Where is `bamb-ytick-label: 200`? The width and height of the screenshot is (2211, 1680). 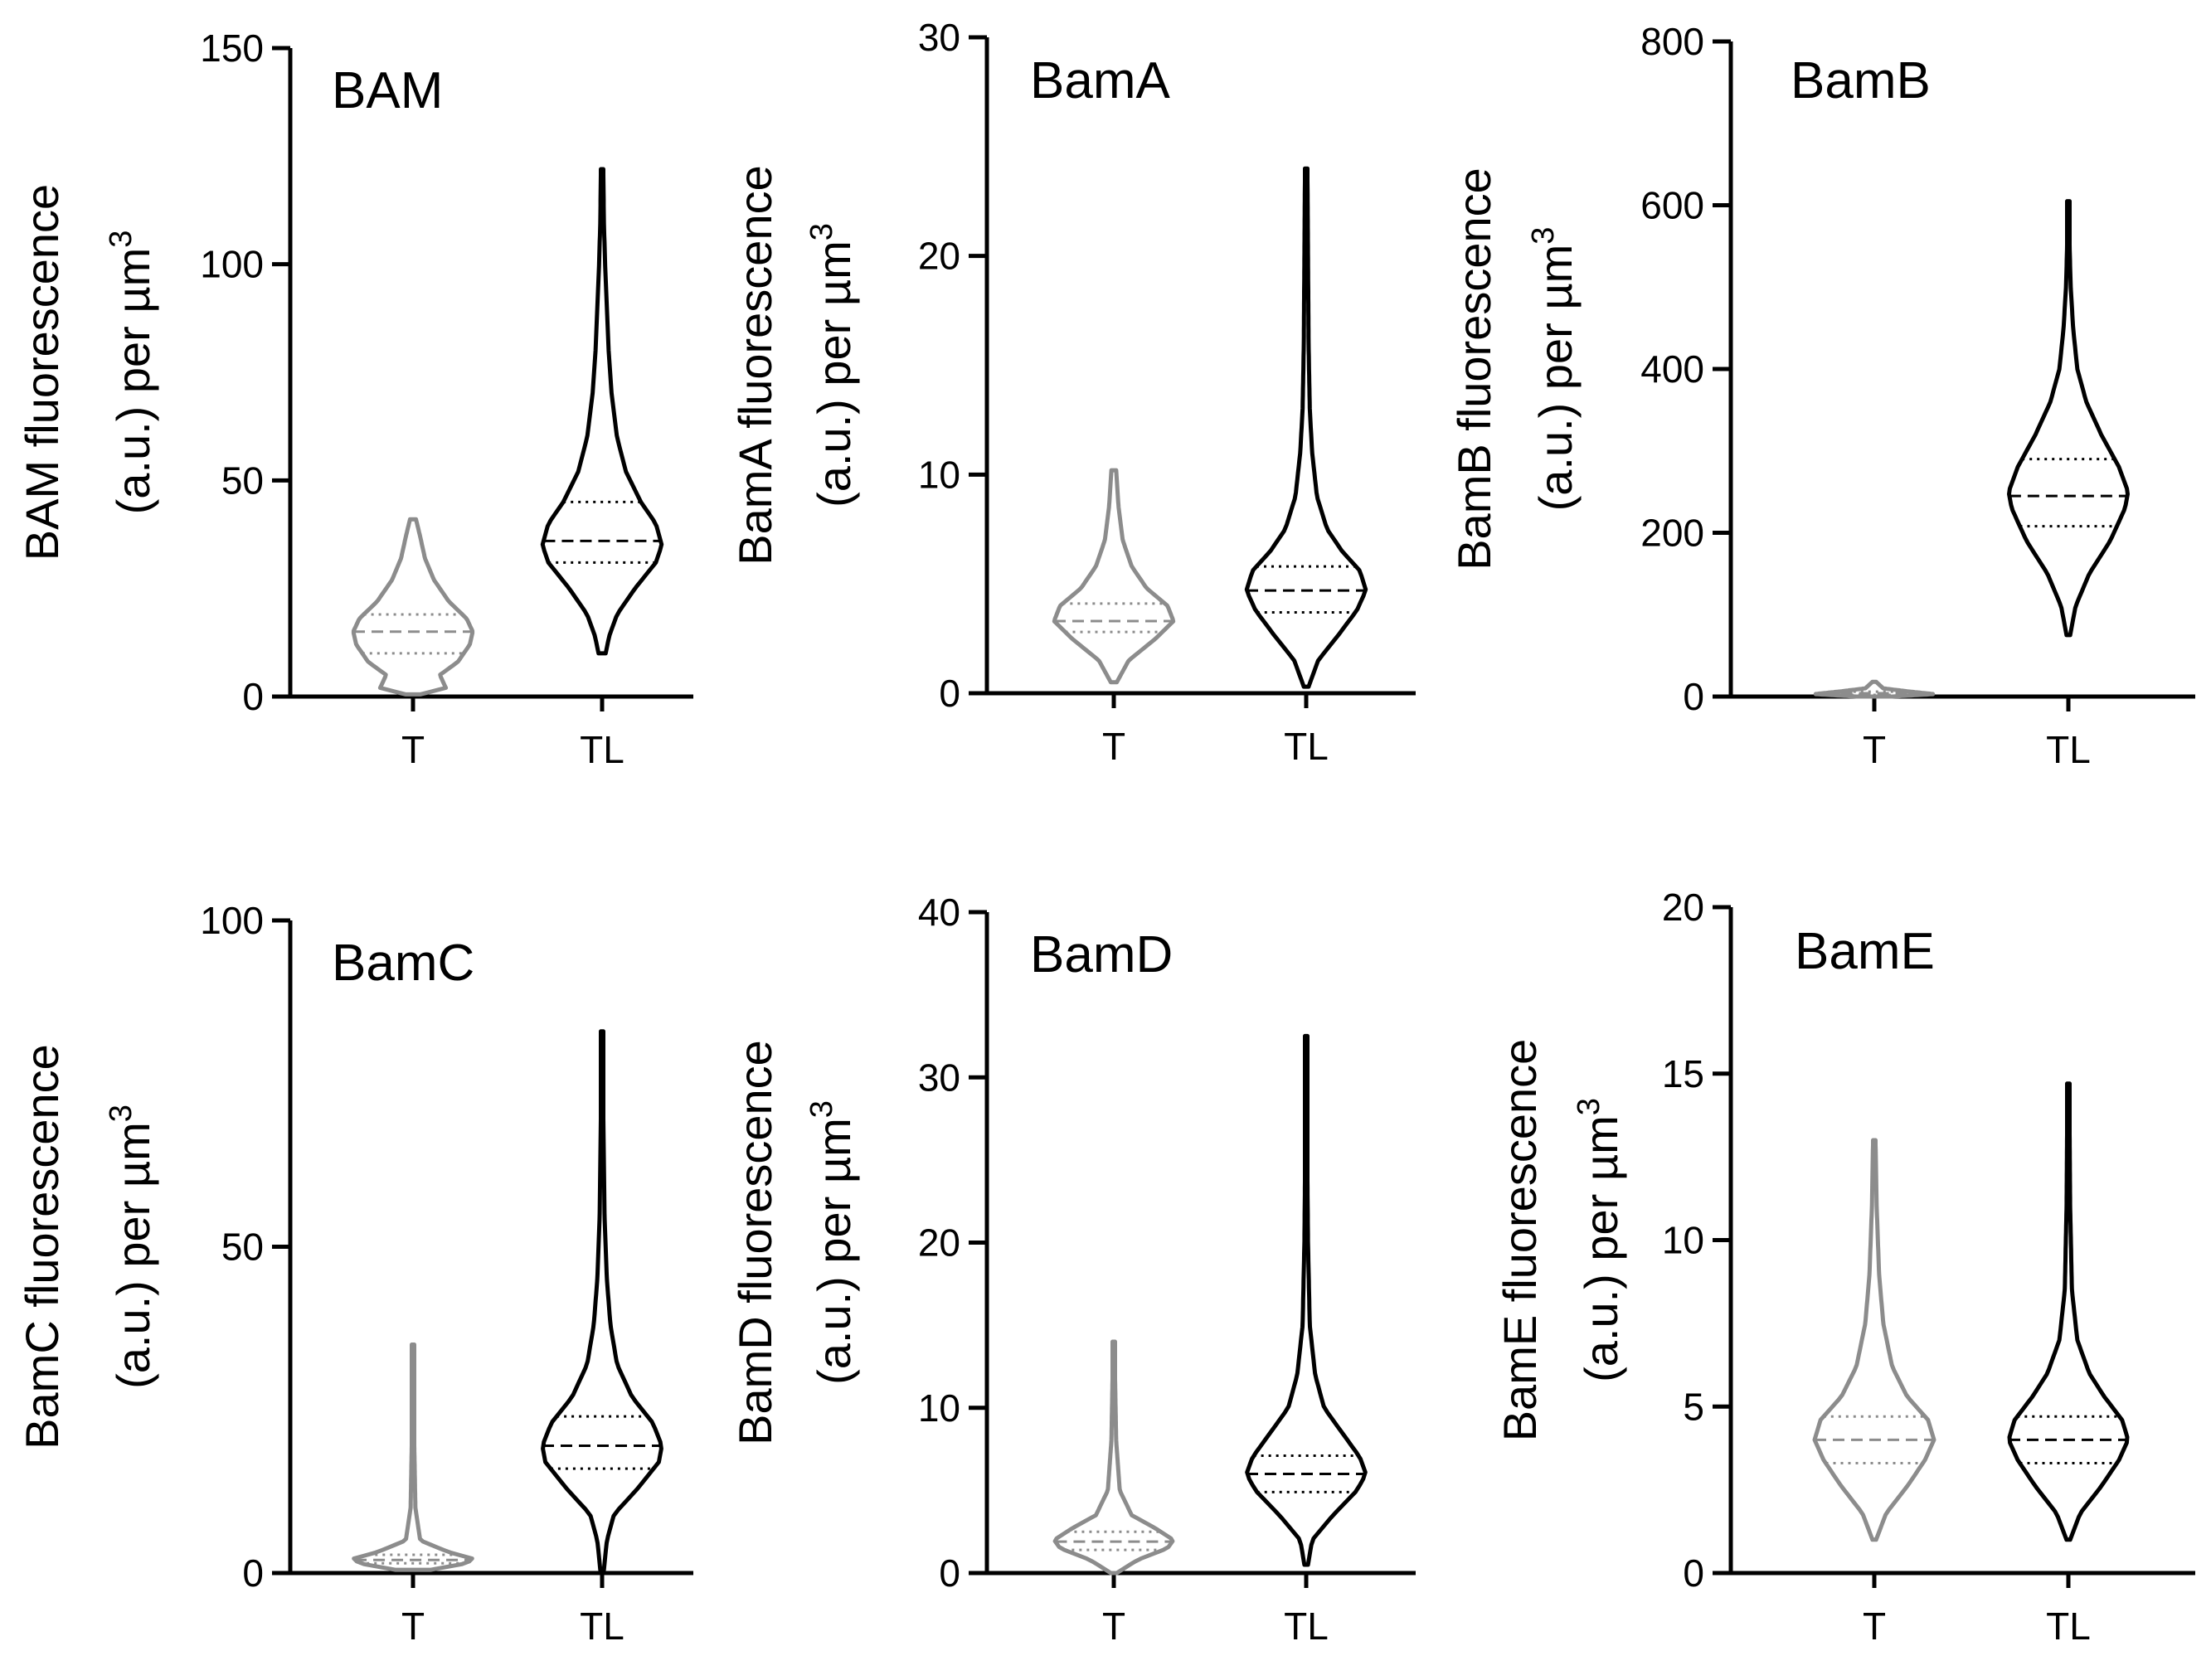 bamb-ytick-label: 200 is located at coordinates (1672, 533).